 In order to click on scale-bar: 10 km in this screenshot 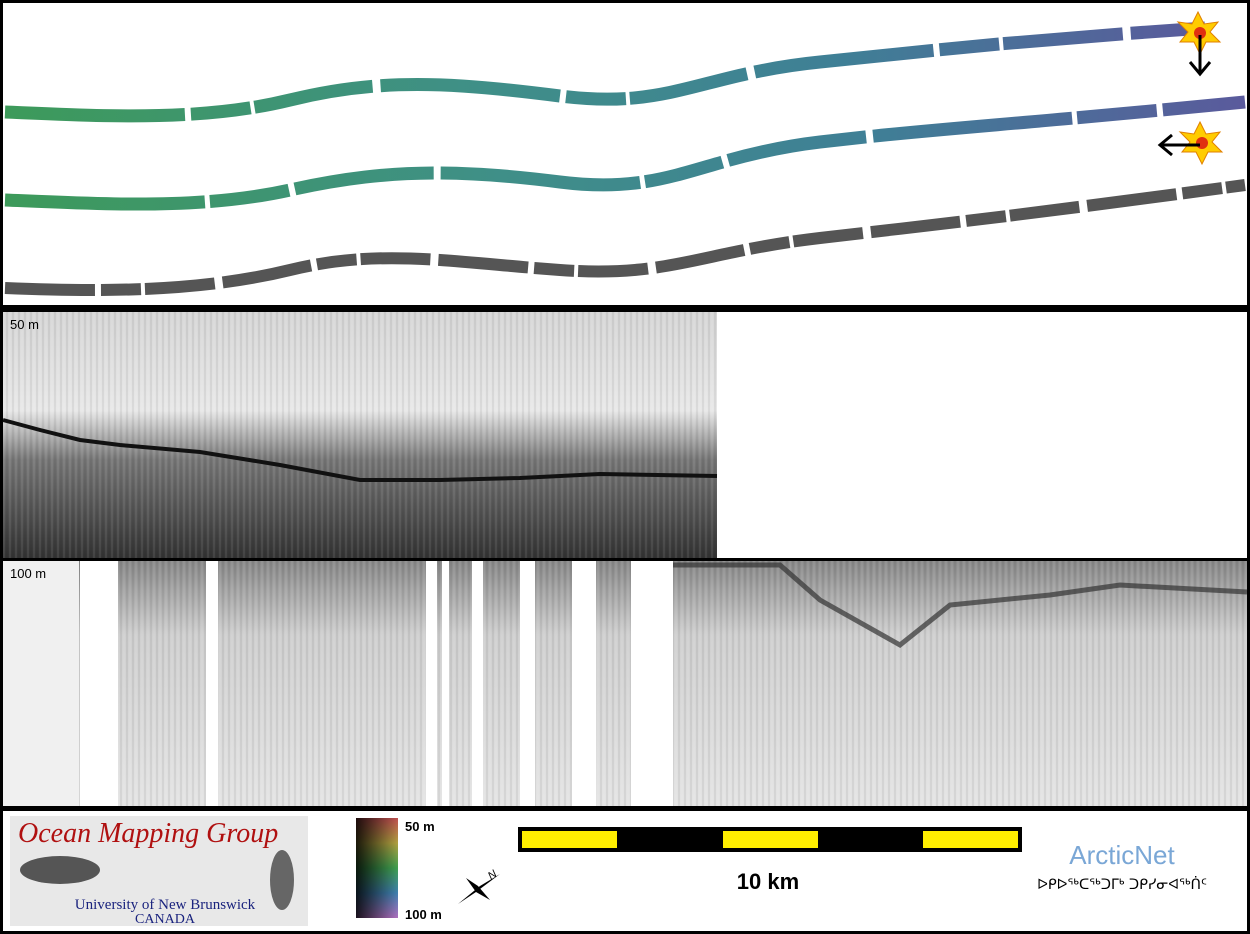, I will do `click(770, 860)`.